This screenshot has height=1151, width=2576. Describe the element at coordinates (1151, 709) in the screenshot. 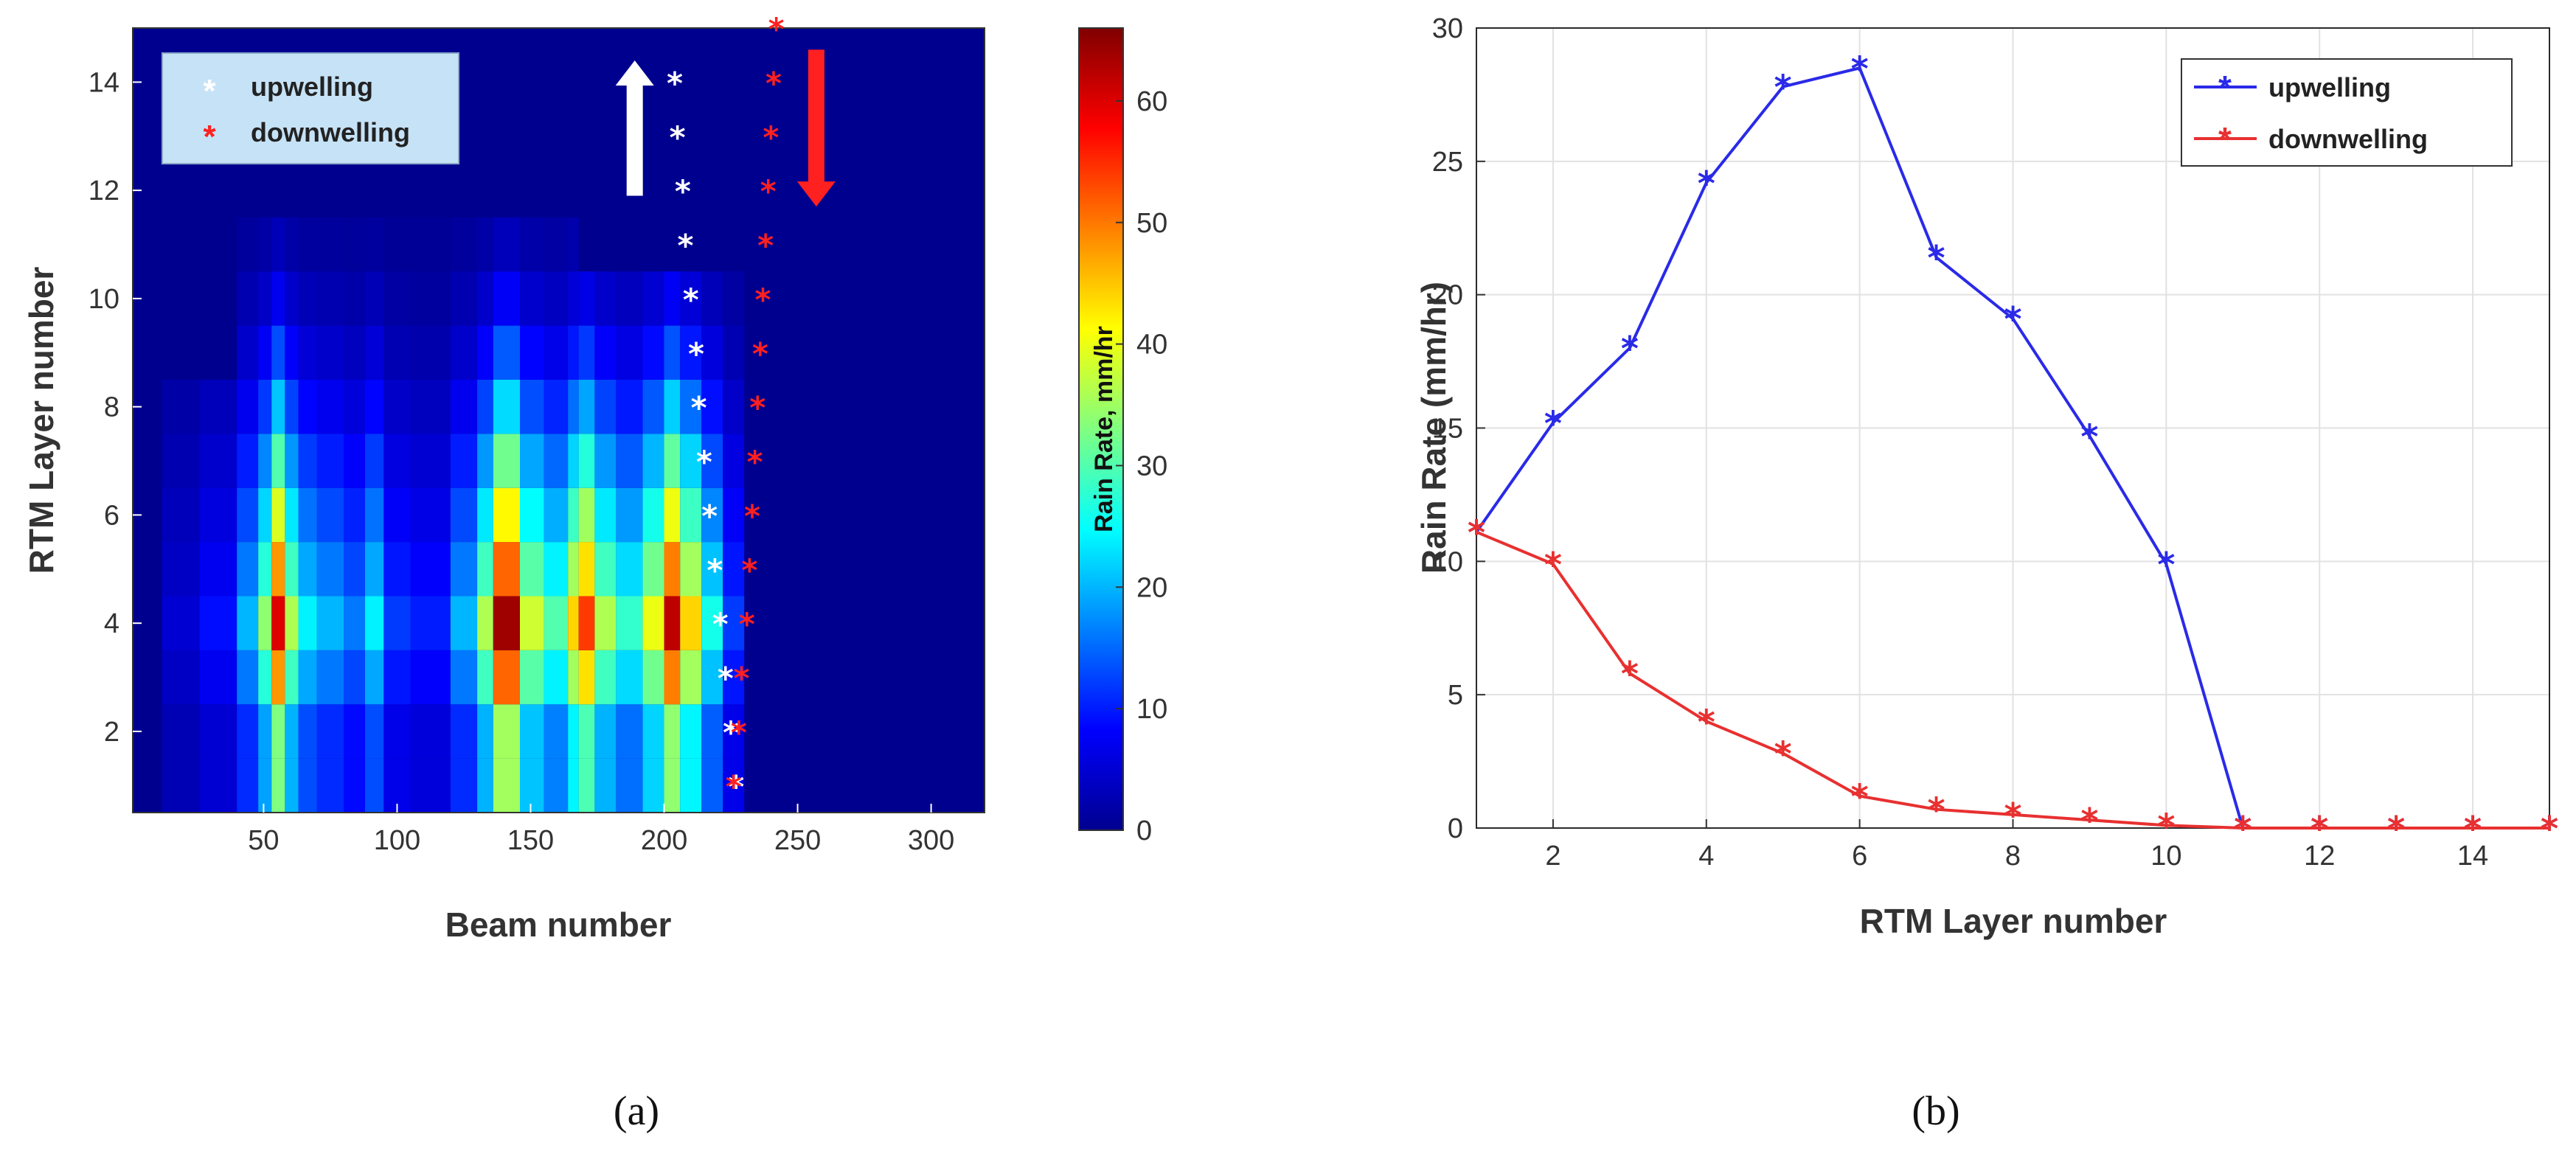

I see `colorbar-tick-label: 10` at that location.